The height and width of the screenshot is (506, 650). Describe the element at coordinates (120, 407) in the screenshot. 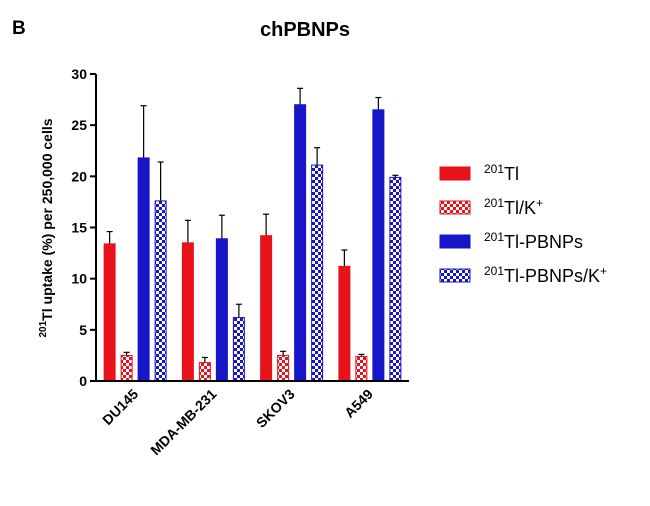

I see `x-tick-label: DU145` at that location.